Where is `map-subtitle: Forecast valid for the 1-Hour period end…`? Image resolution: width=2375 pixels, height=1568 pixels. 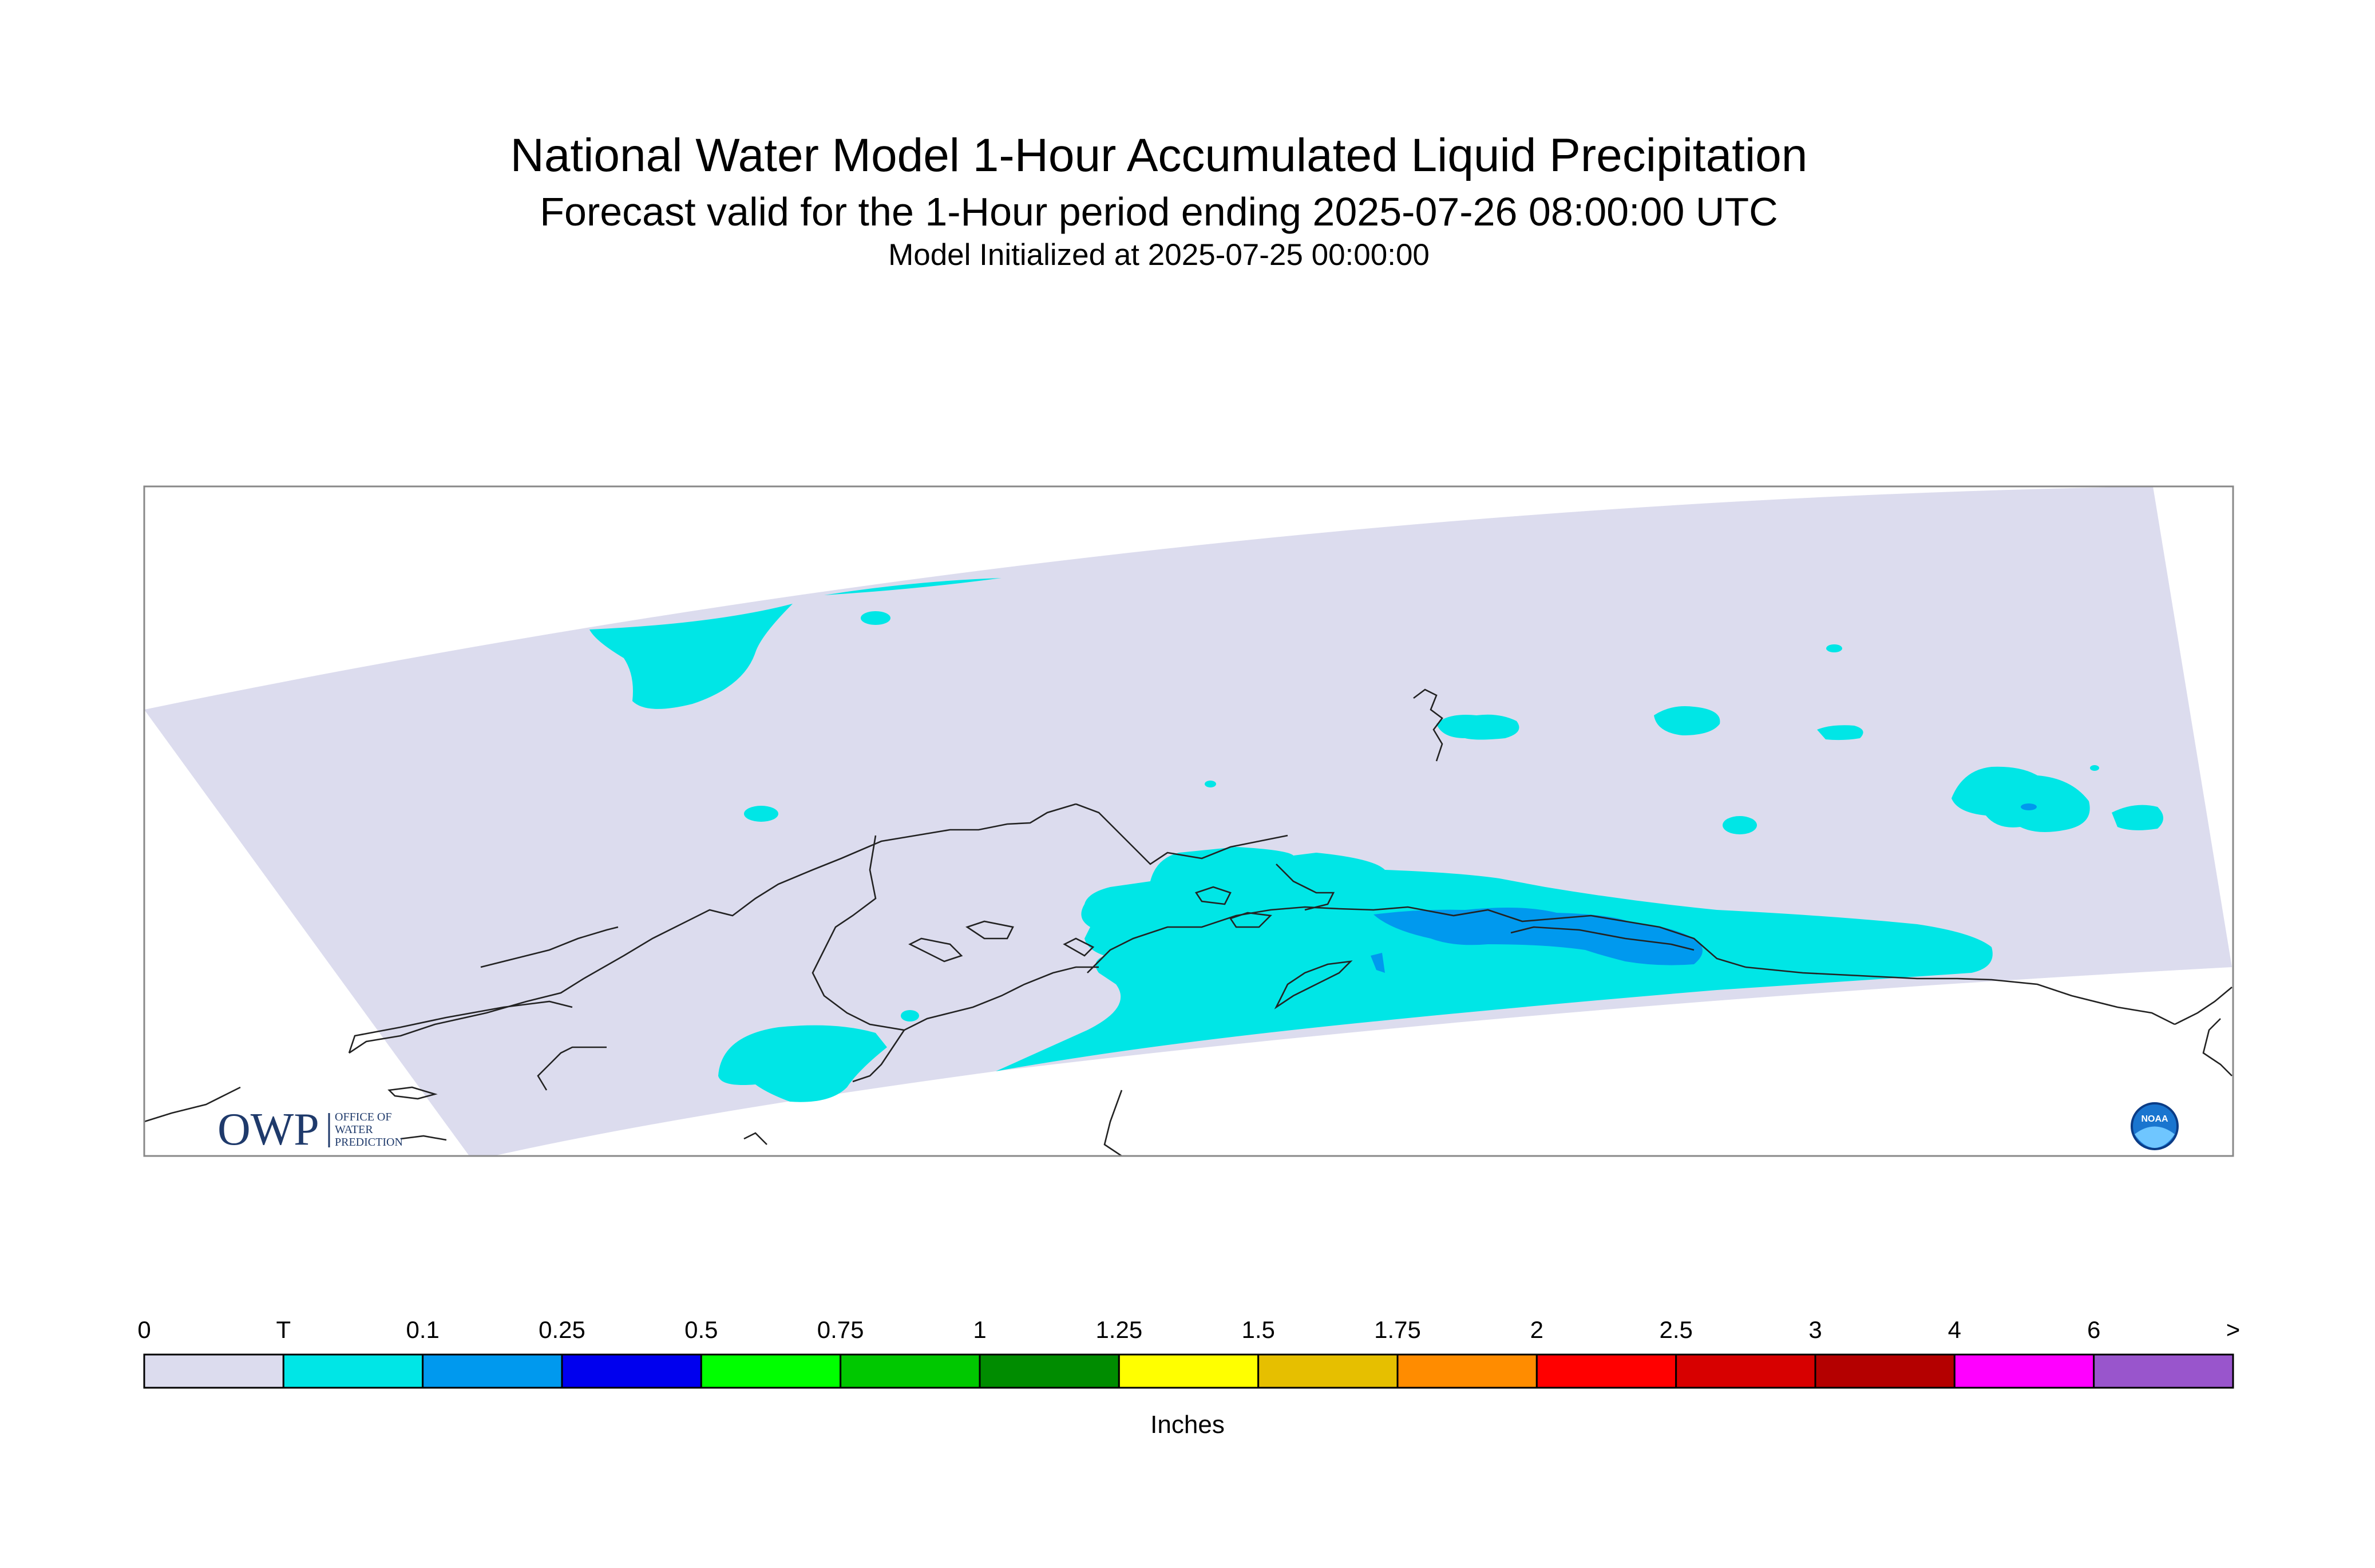
map-subtitle: Forecast valid for the 1-Hour period end… is located at coordinates (1159, 211).